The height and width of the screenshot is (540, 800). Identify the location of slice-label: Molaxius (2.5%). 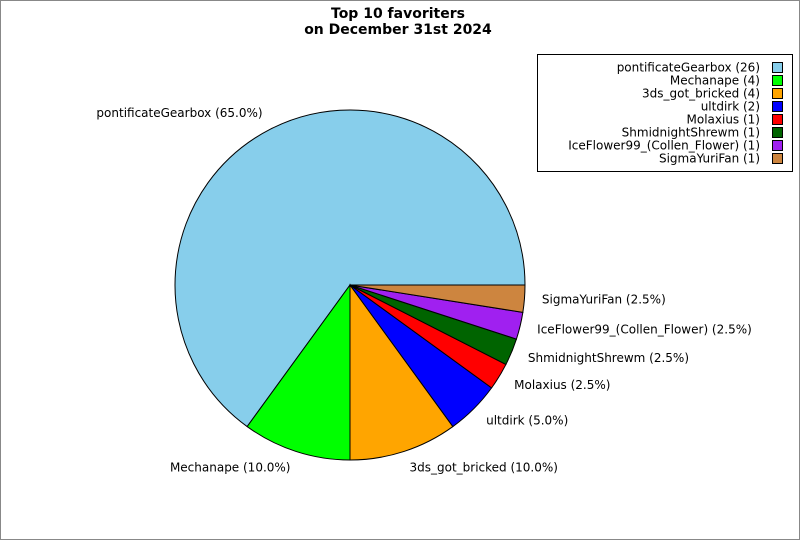
(562, 385).